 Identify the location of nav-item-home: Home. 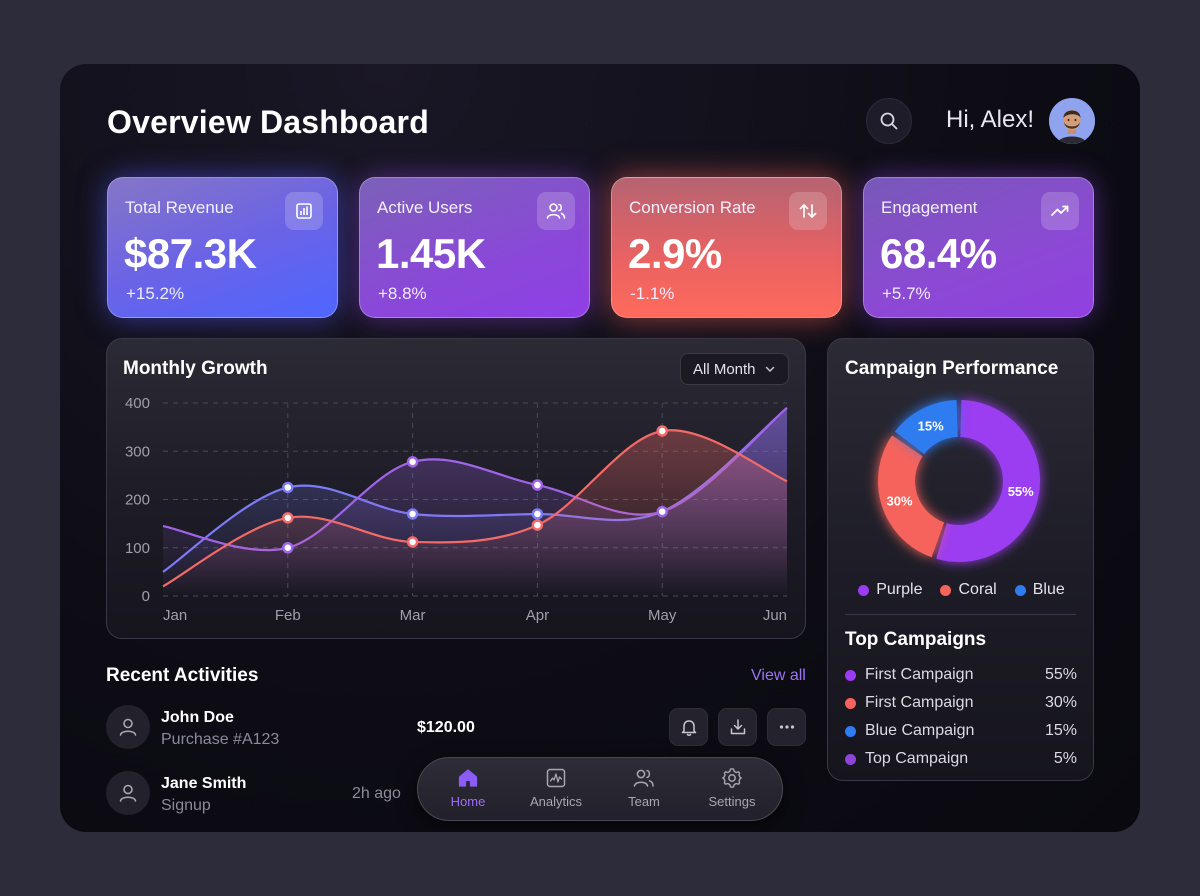
(468, 790).